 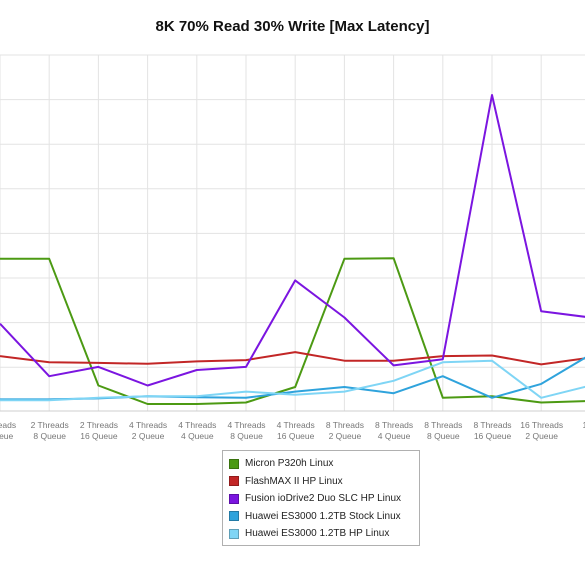 I want to click on legend-label: FlashMAX II HP Linux, so click(x=294, y=481).